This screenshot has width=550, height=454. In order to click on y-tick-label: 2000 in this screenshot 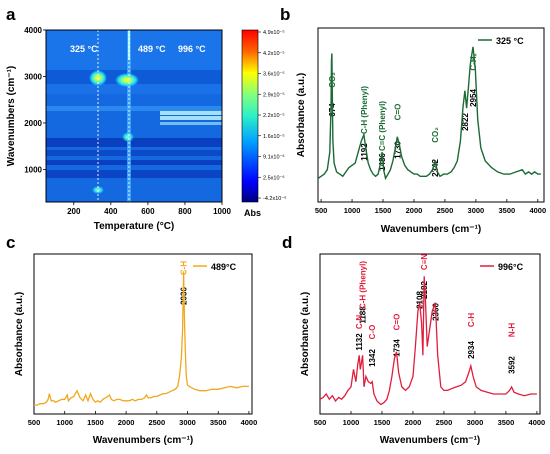, I will do `click(33, 123)`.